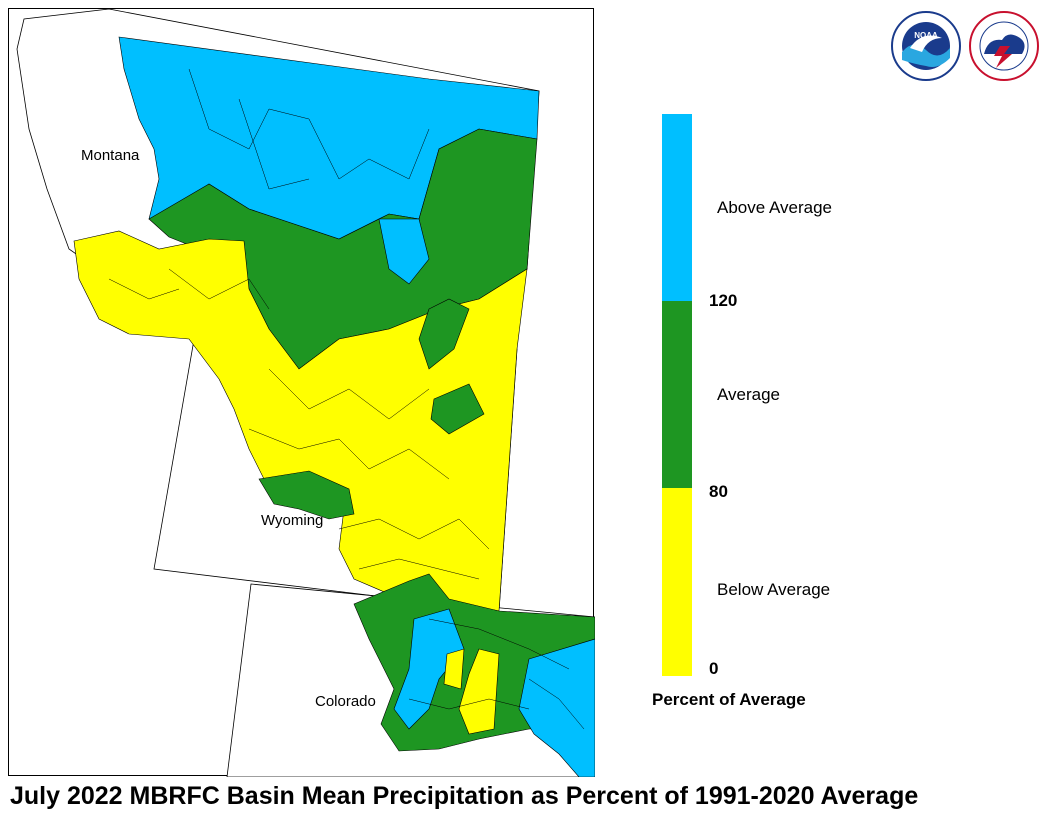 This screenshot has width=1054, height=817. What do you see at coordinates (1004, 46) in the screenshot?
I see `nws-logo` at bounding box center [1004, 46].